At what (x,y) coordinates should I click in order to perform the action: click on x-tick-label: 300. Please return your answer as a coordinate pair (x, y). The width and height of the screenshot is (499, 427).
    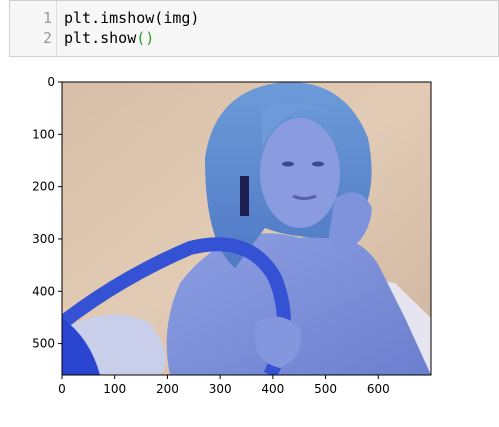
    Looking at the image, I should click on (220, 389).